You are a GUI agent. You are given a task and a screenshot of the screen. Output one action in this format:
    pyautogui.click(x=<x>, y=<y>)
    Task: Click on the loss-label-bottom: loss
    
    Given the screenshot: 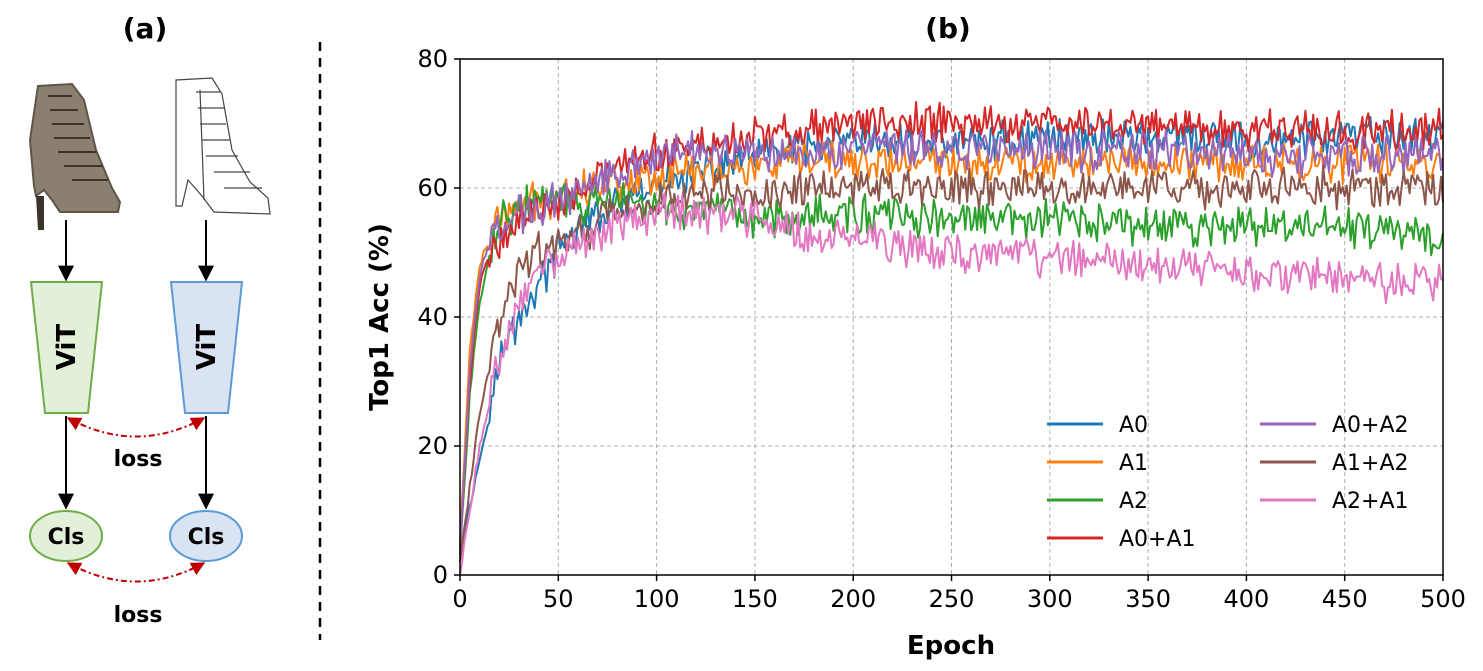 What is the action you would take?
    pyautogui.click(x=138, y=615)
    